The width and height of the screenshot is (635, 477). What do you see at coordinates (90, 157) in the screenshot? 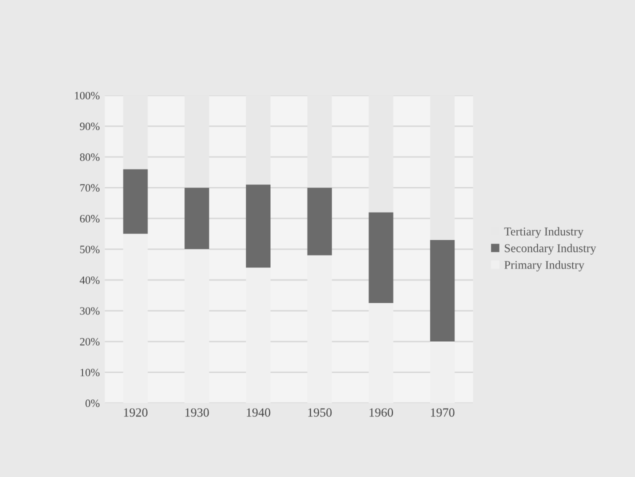
I see `y-tick-label: 80%` at bounding box center [90, 157].